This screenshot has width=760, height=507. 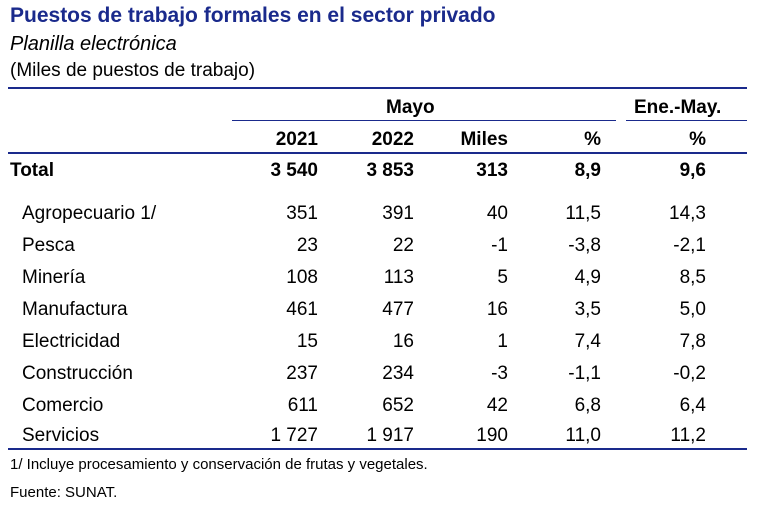 I want to click on row-value: 1 727, so click(x=294, y=435).